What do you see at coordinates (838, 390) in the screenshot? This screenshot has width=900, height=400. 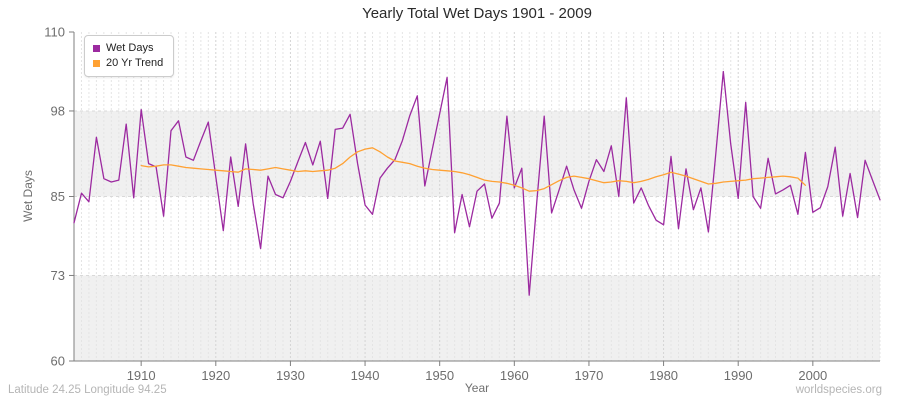 I see `footer-site-name: worldspecies.org` at bounding box center [838, 390].